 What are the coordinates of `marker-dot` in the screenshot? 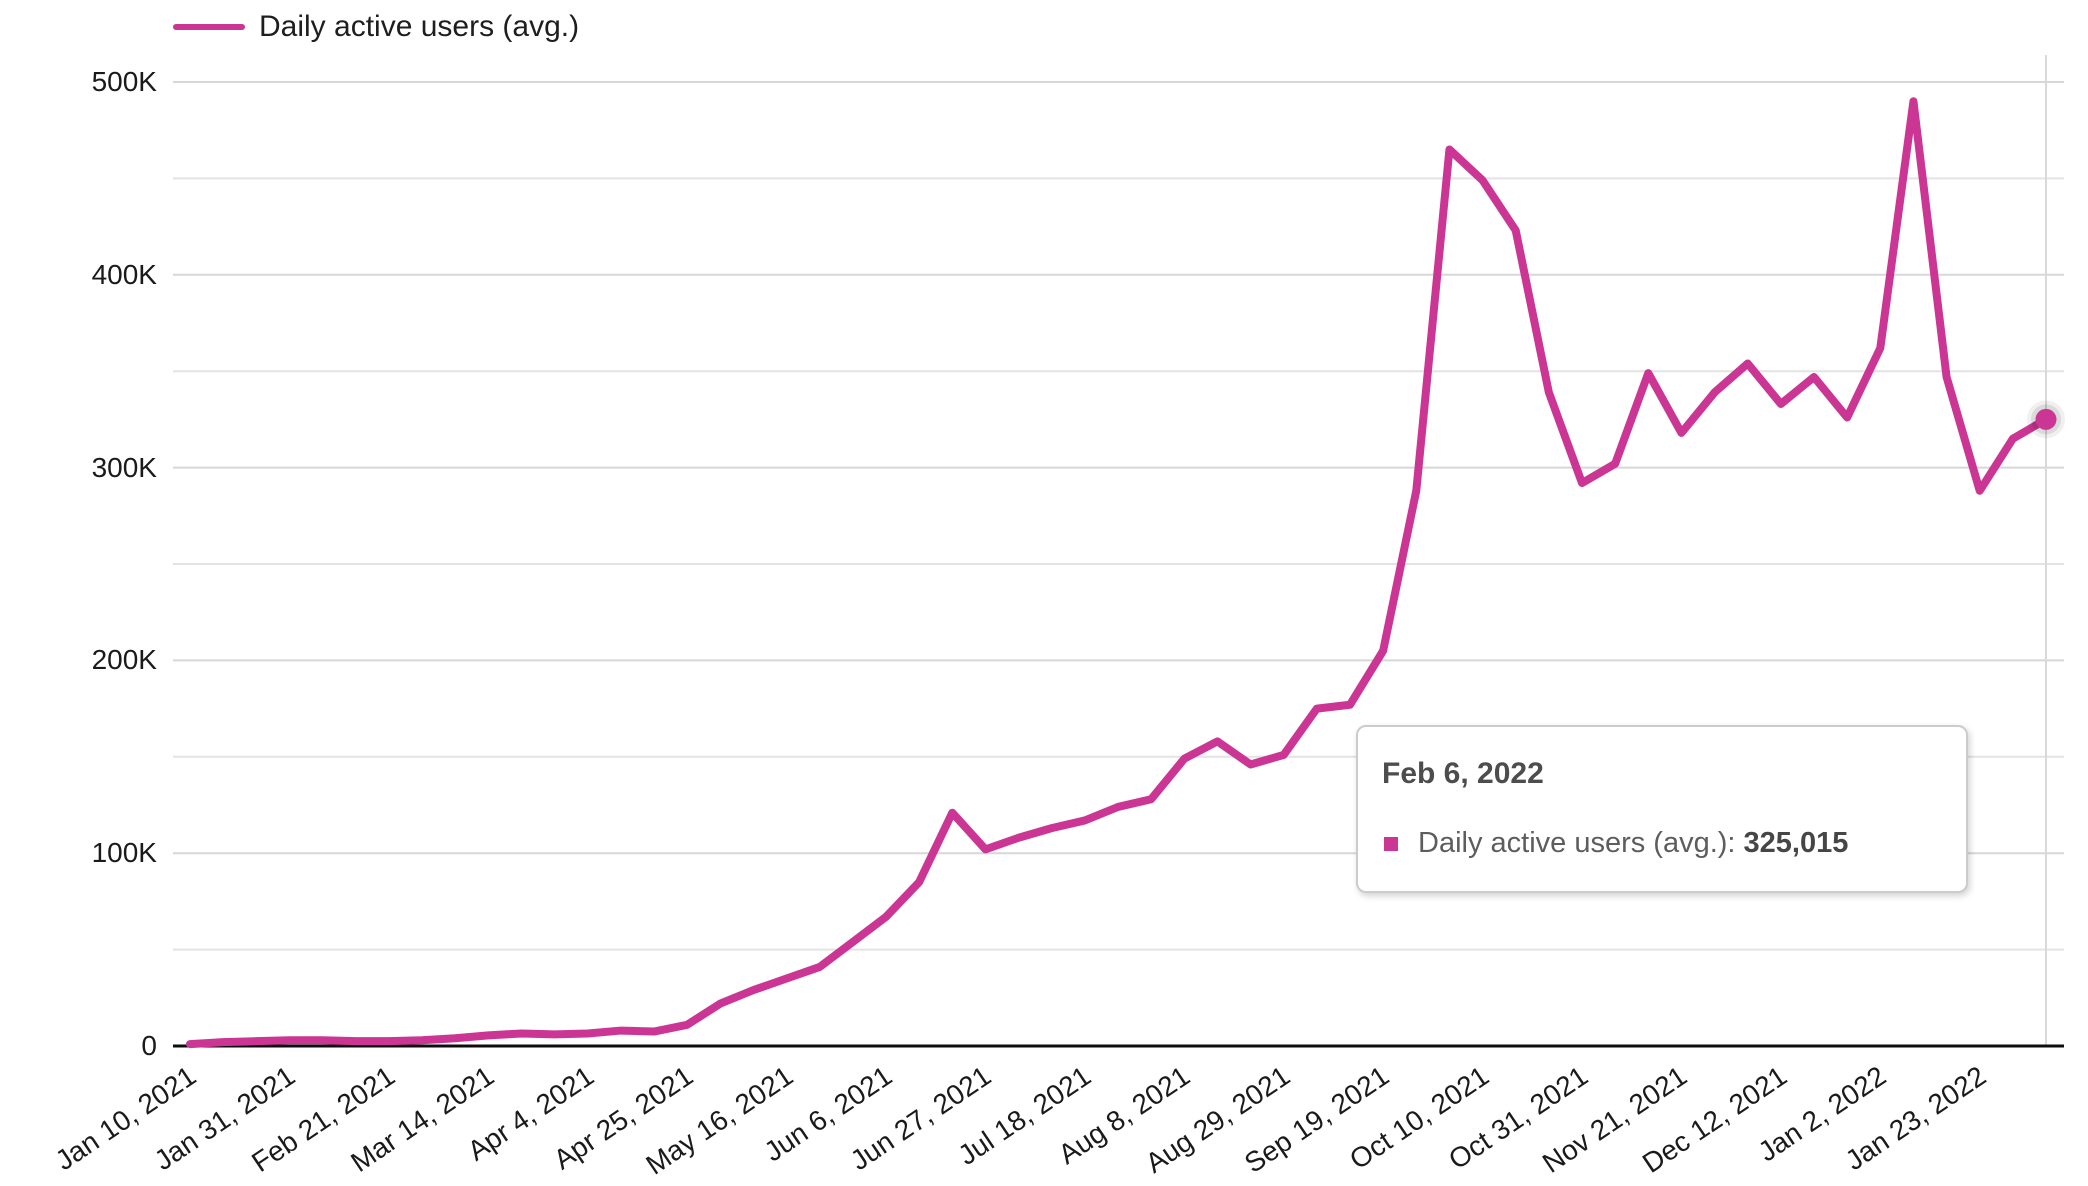 It's located at (2046, 419).